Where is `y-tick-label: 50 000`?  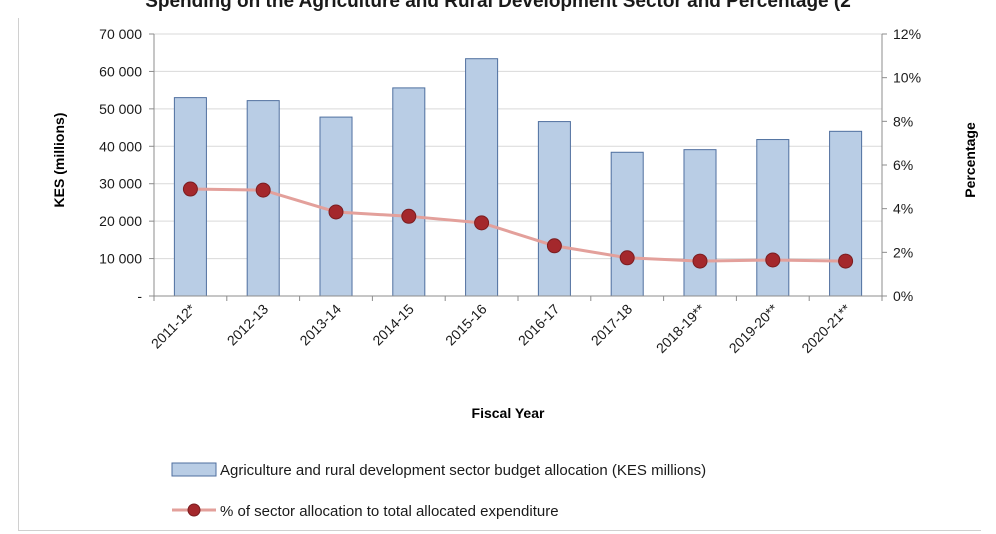
y-tick-label: 50 000 is located at coordinates (120, 109).